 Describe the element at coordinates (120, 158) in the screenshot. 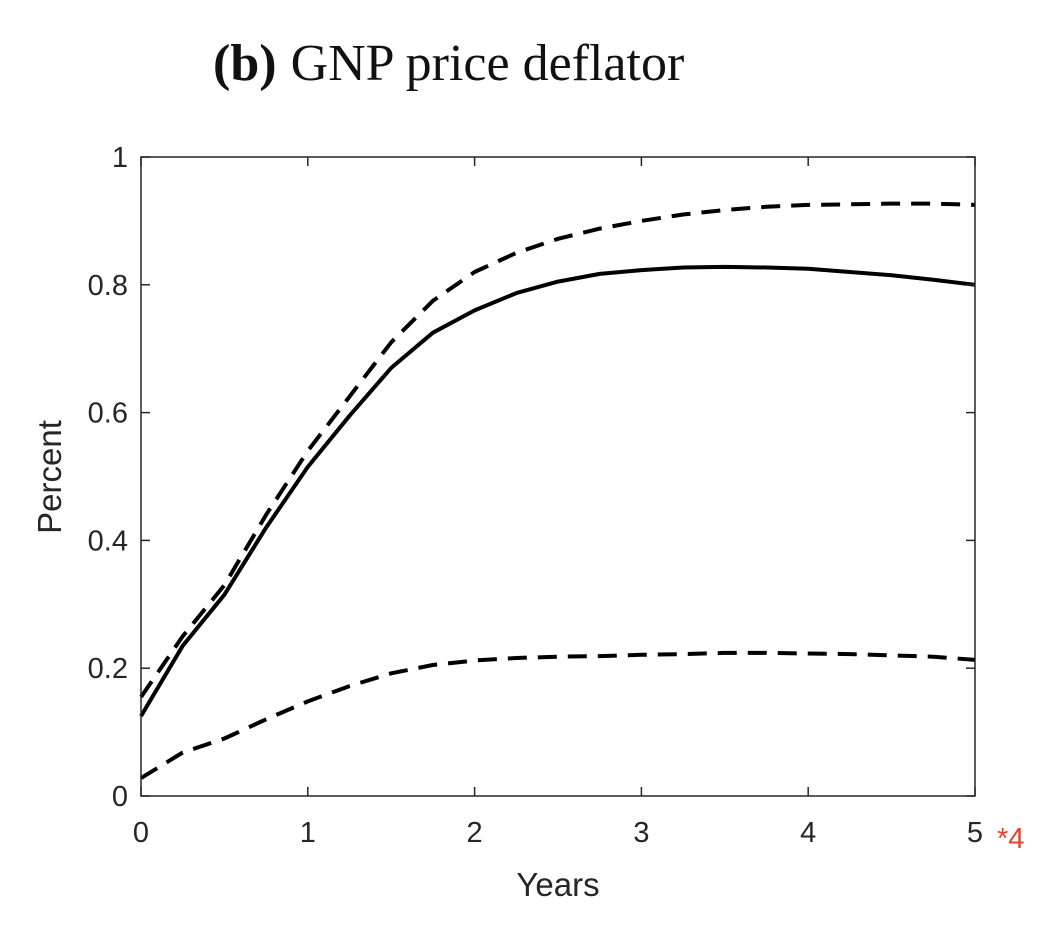

I see `y-tick-label: 1` at that location.